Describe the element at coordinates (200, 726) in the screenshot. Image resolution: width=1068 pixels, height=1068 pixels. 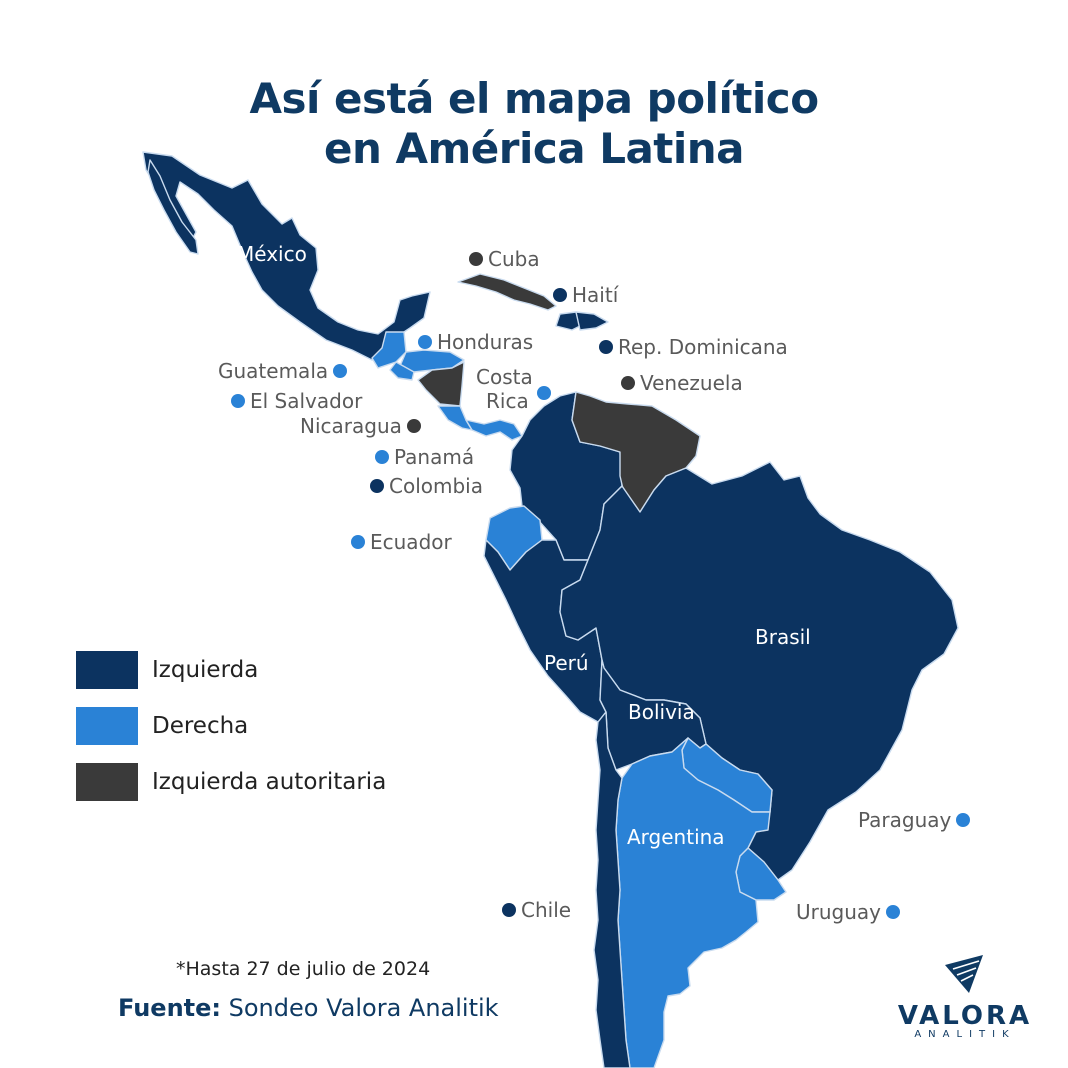
I see `legend-label-derecha: Derecha` at that location.